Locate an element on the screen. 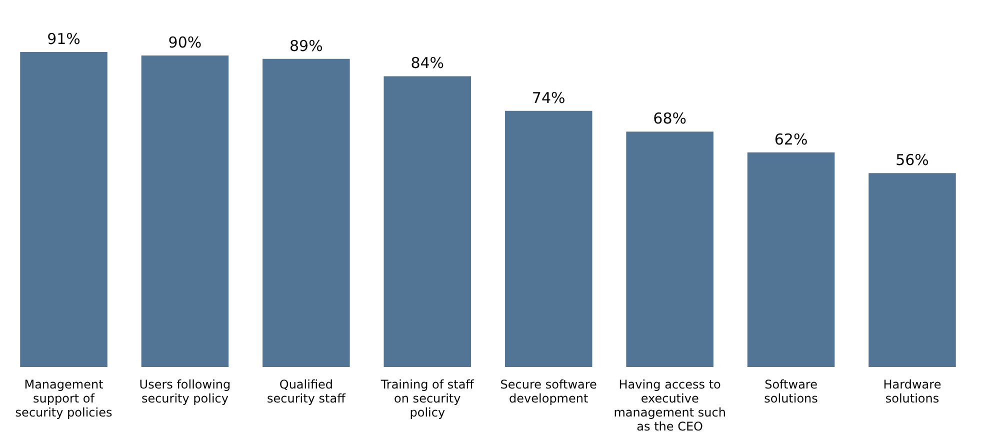 This screenshot has width=987, height=433. data-label: 89% is located at coordinates (306, 45).